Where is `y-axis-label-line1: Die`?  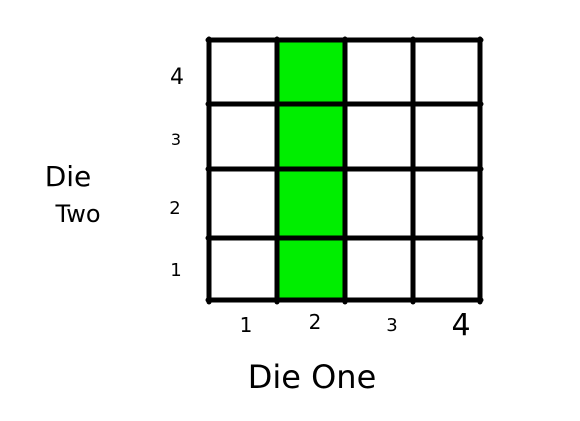 y-axis-label-line1: Die is located at coordinates (68, 176).